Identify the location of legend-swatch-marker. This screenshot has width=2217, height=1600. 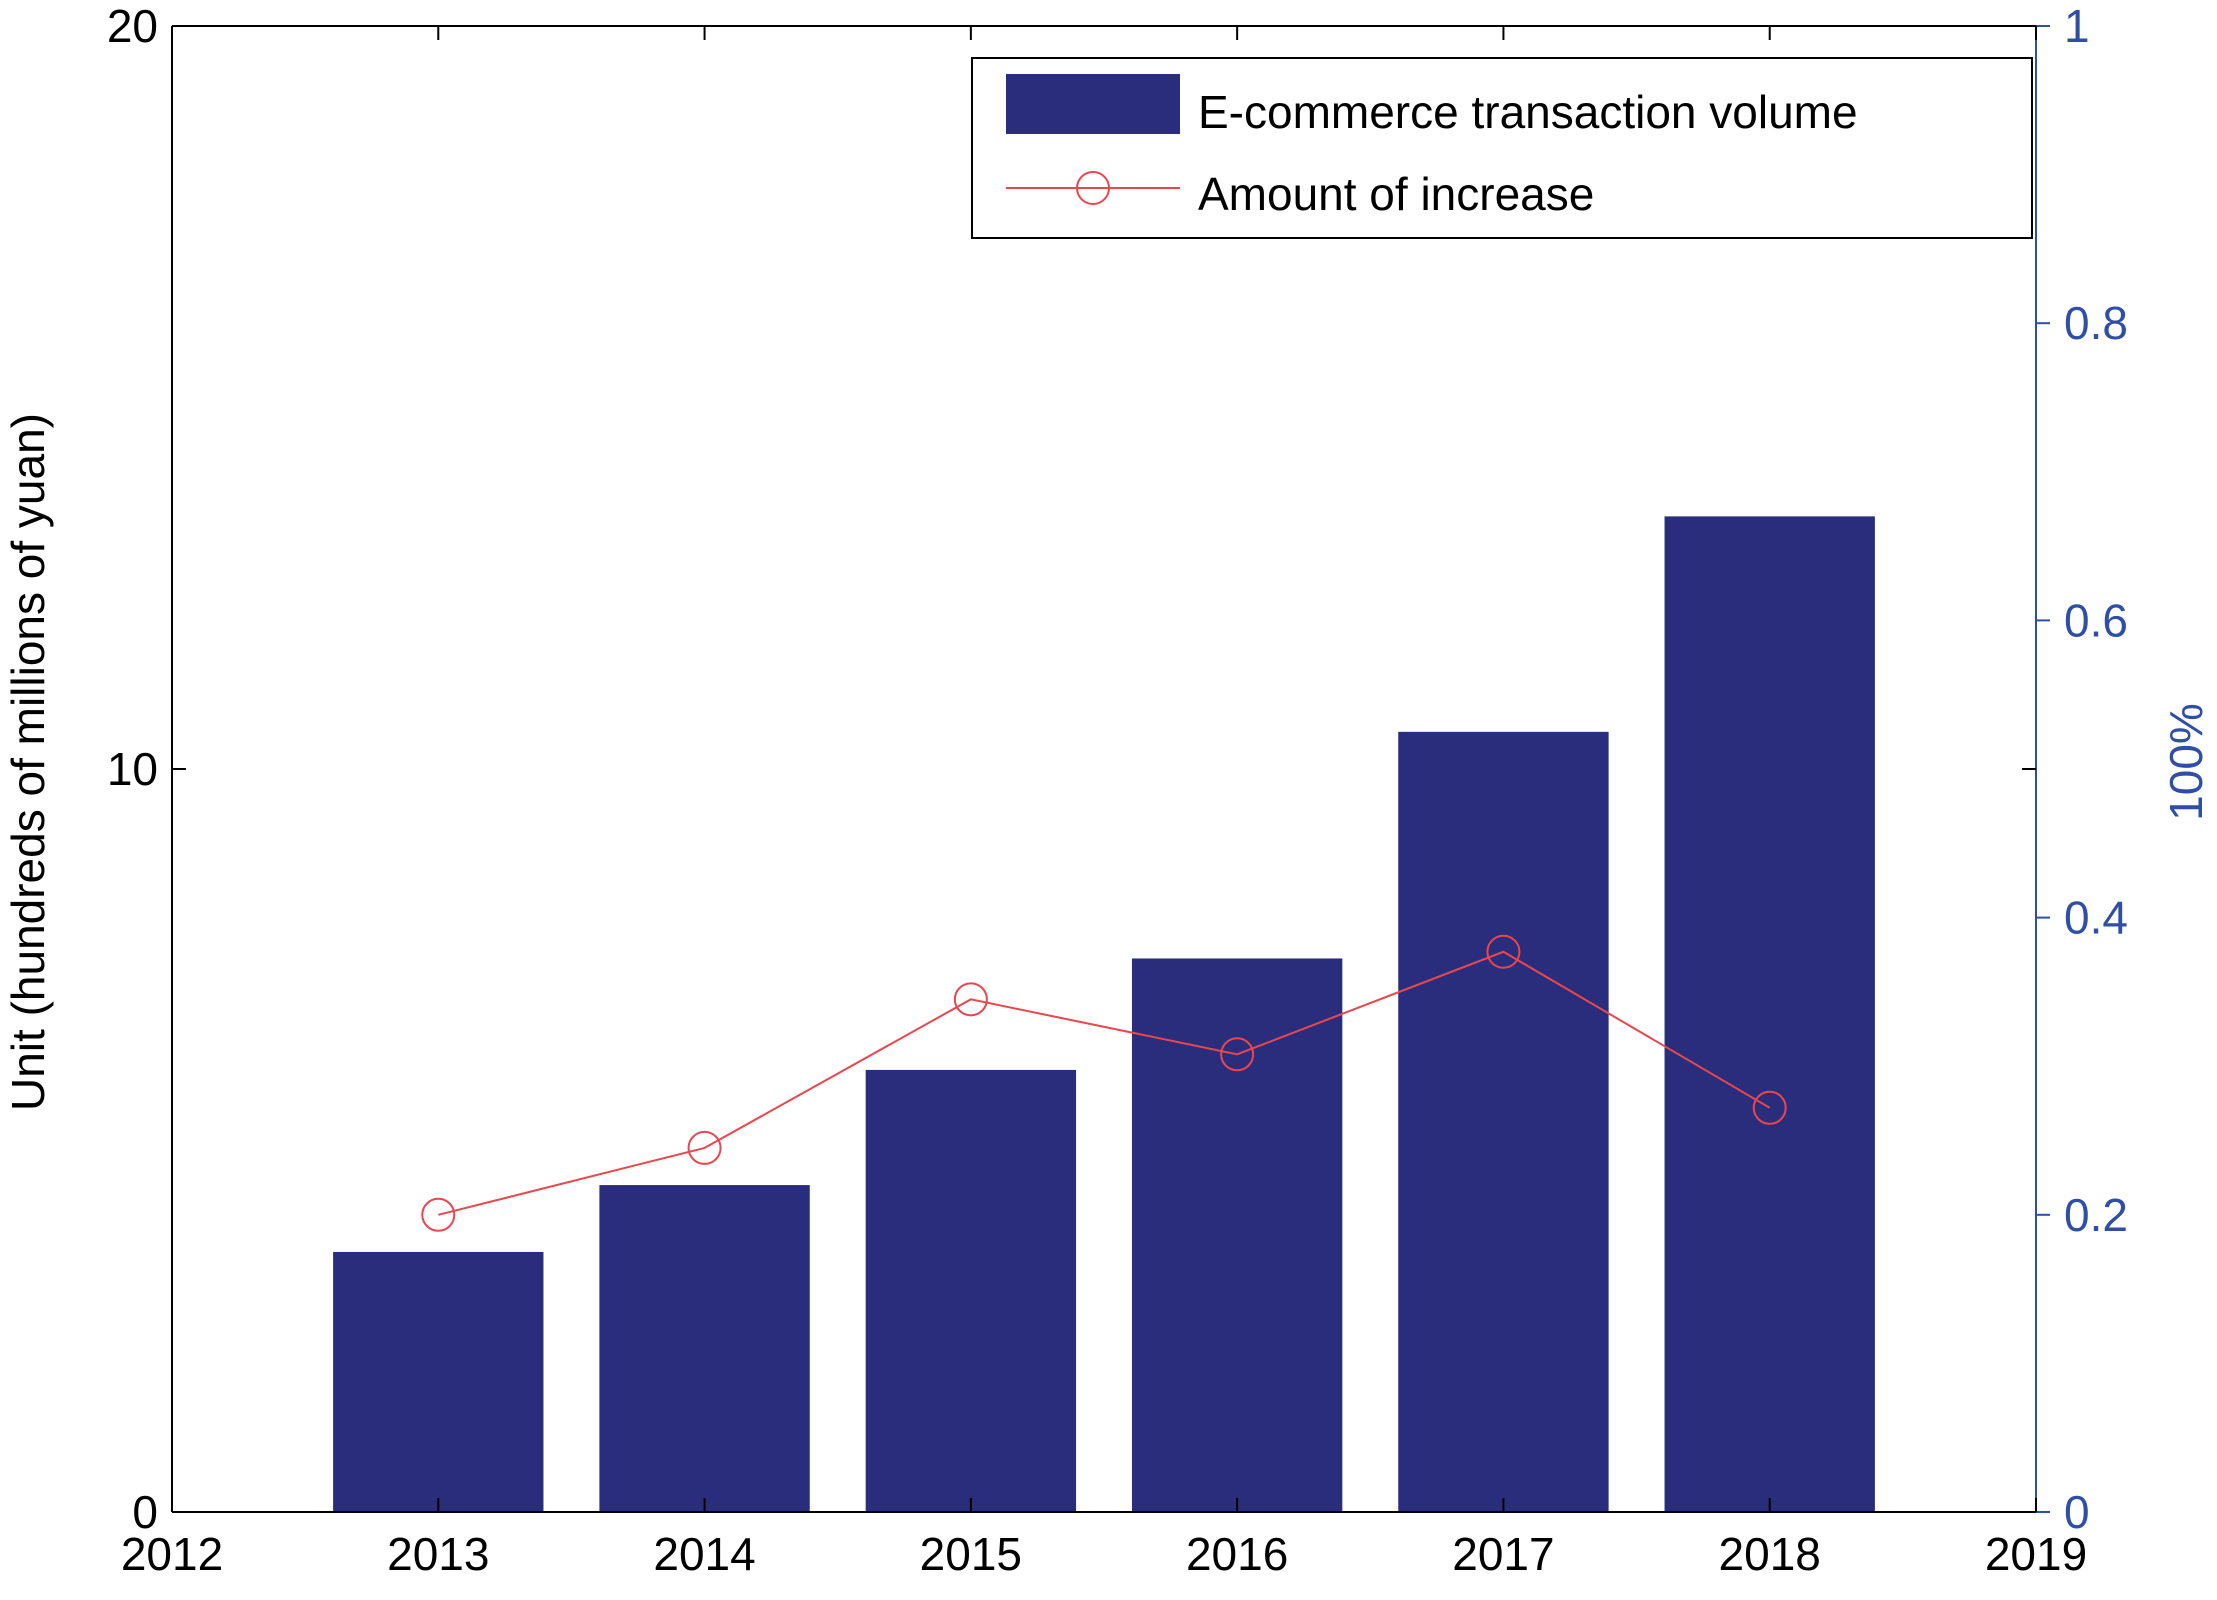
(1093, 188).